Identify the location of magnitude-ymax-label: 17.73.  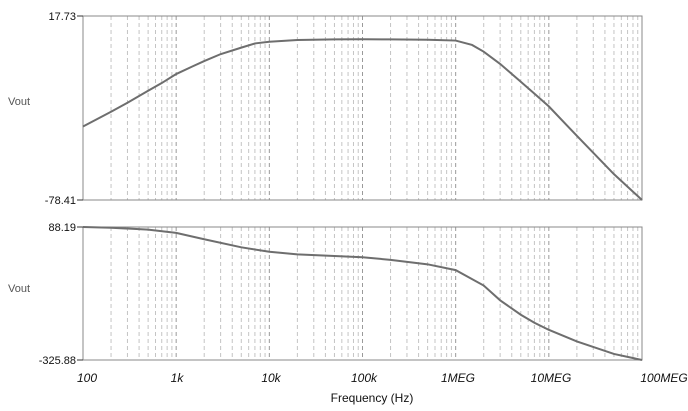
(62, 17).